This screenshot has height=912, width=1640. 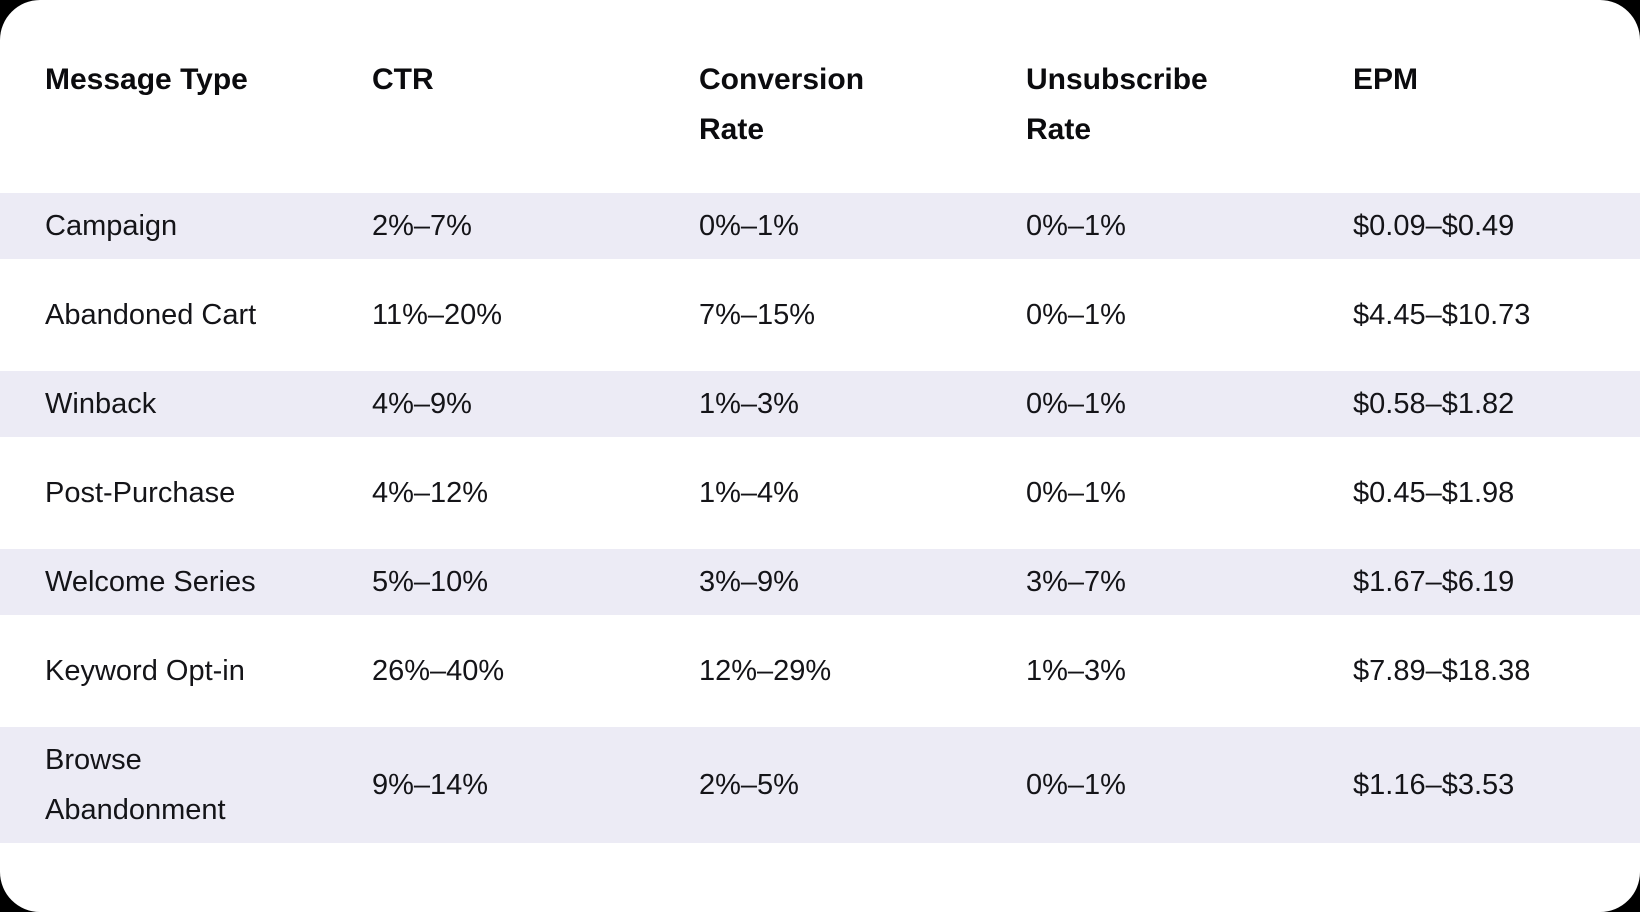 I want to click on cell-conversion-rate: 1%–4%, so click(x=749, y=493).